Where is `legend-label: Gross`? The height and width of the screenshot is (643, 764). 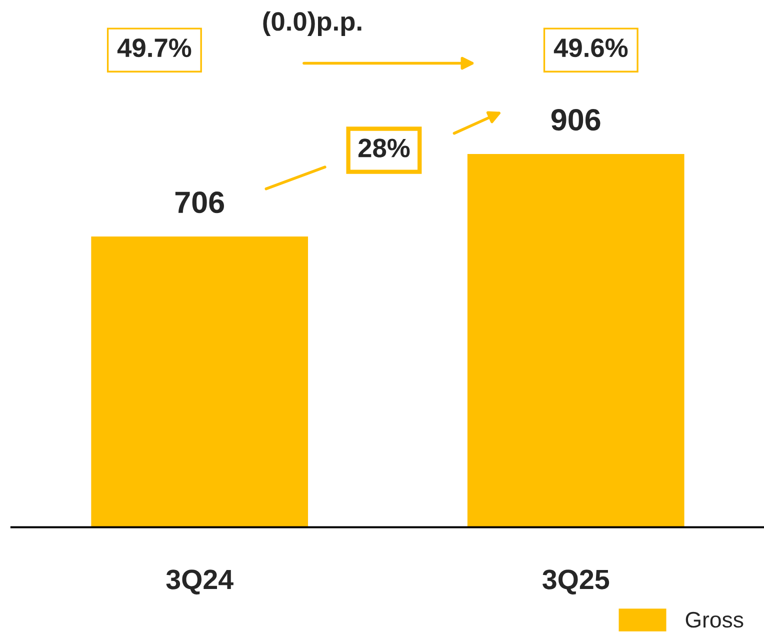 legend-label: Gross is located at coordinates (715, 620).